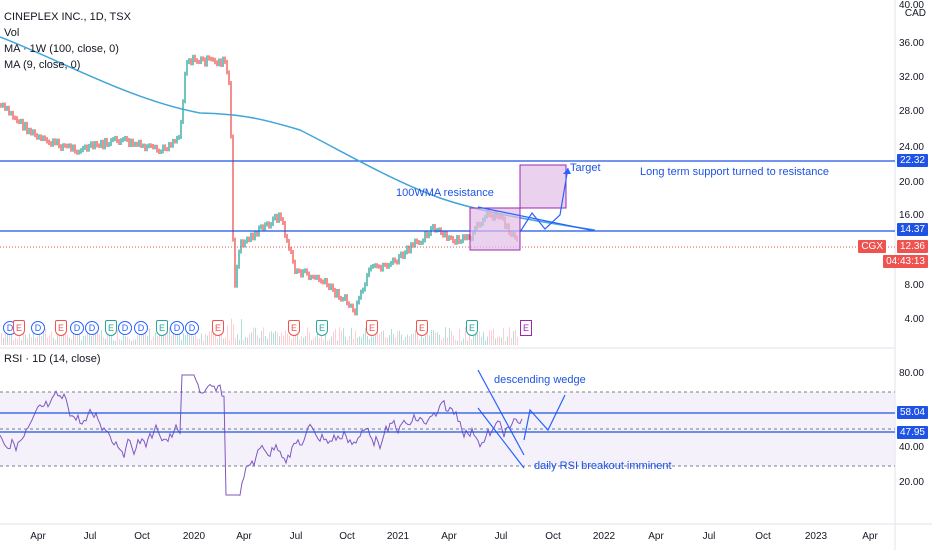  Describe the element at coordinates (445, 193) in the screenshot. I see `wma-annotation: 100WMA resistance` at that location.